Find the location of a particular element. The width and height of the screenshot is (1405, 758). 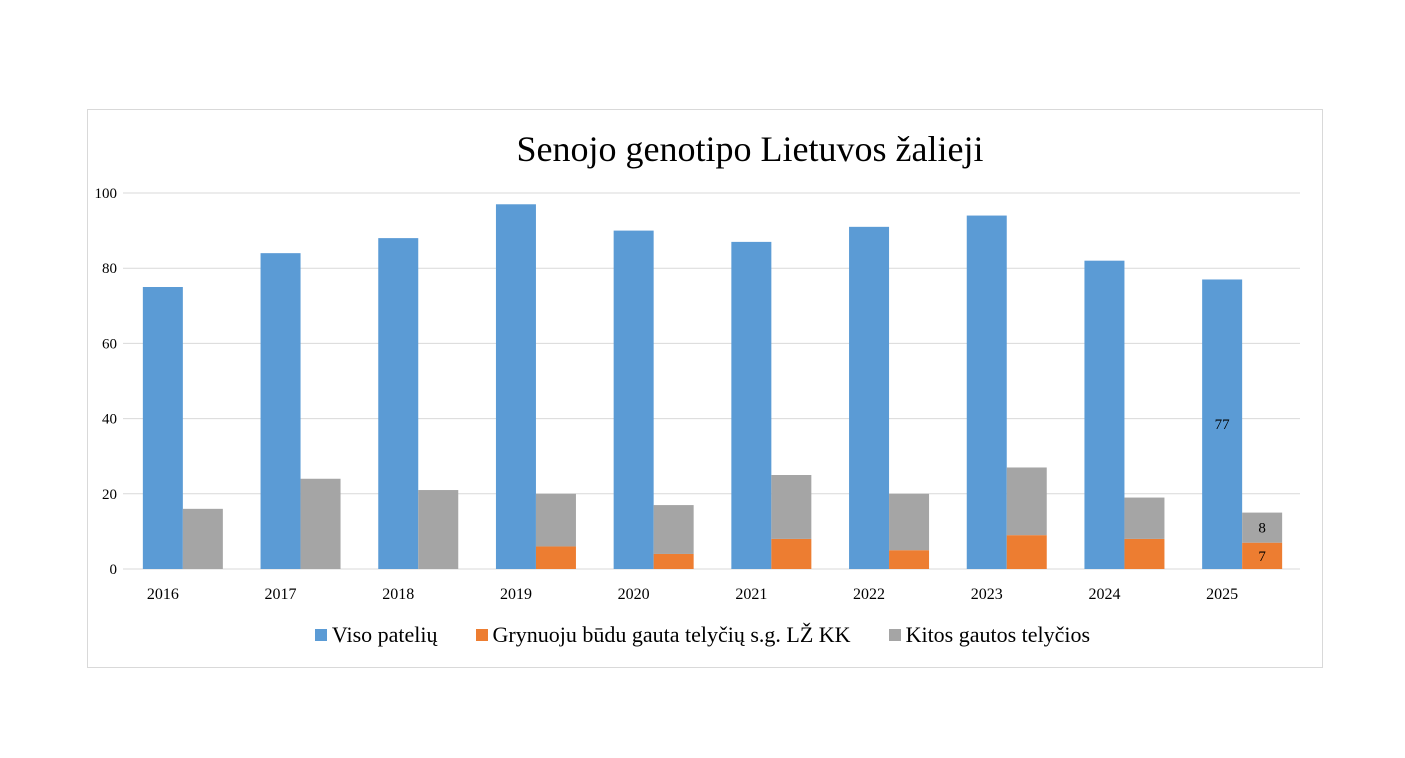

x-tick-label: 2024 is located at coordinates (1104, 594).